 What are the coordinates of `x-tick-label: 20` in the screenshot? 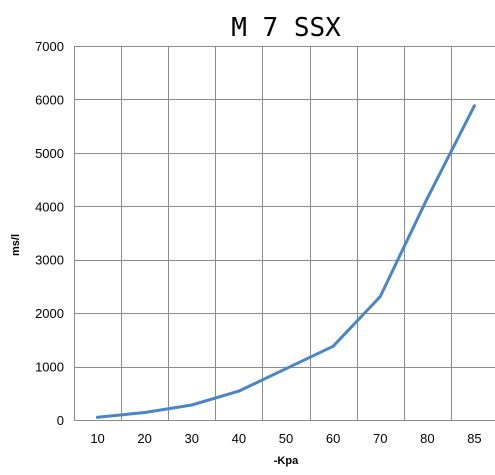 It's located at (144, 438).